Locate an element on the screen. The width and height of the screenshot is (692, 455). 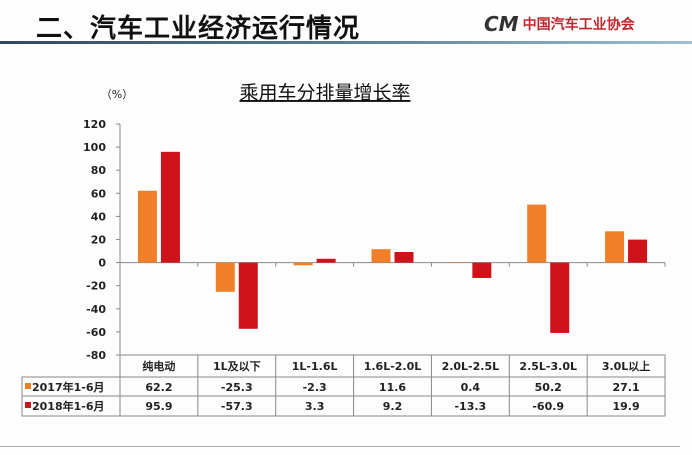
logo-mark: CM is located at coordinates (501, 24).